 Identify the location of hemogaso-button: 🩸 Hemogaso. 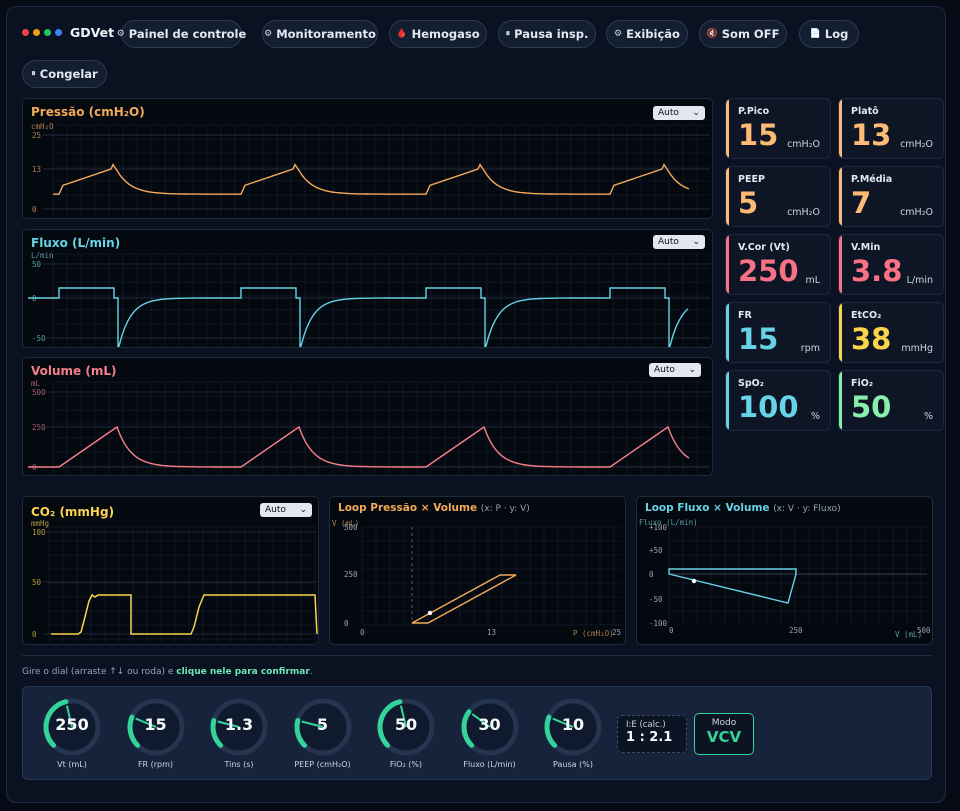
(438, 34).